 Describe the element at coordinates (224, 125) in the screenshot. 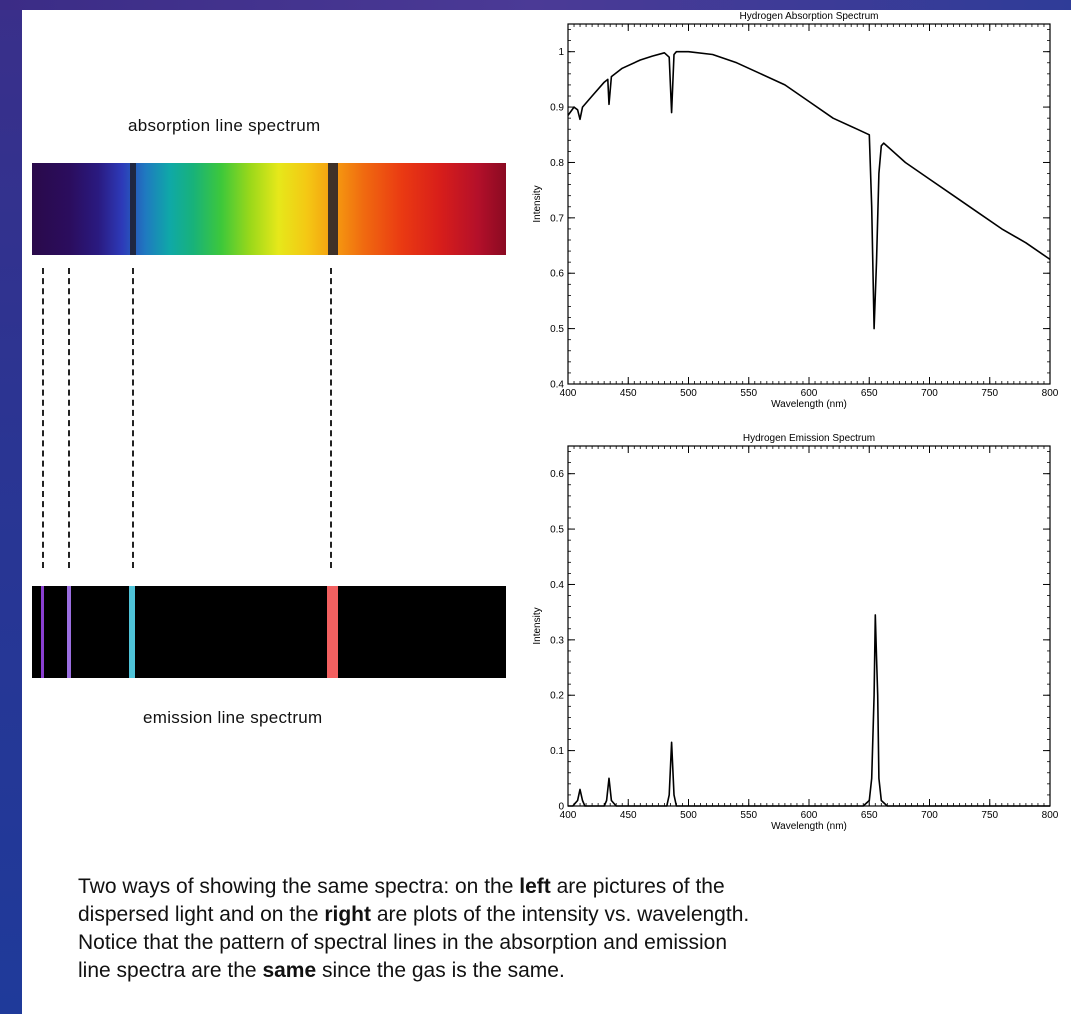

I see `absorption-label: absorption line spectrum` at that location.